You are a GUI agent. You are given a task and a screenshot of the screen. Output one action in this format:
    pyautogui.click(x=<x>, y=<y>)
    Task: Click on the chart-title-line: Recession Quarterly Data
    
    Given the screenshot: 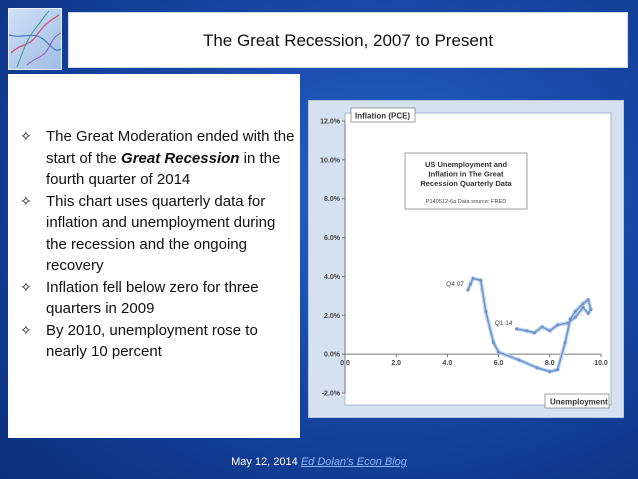 What is the action you would take?
    pyautogui.click(x=466, y=183)
    